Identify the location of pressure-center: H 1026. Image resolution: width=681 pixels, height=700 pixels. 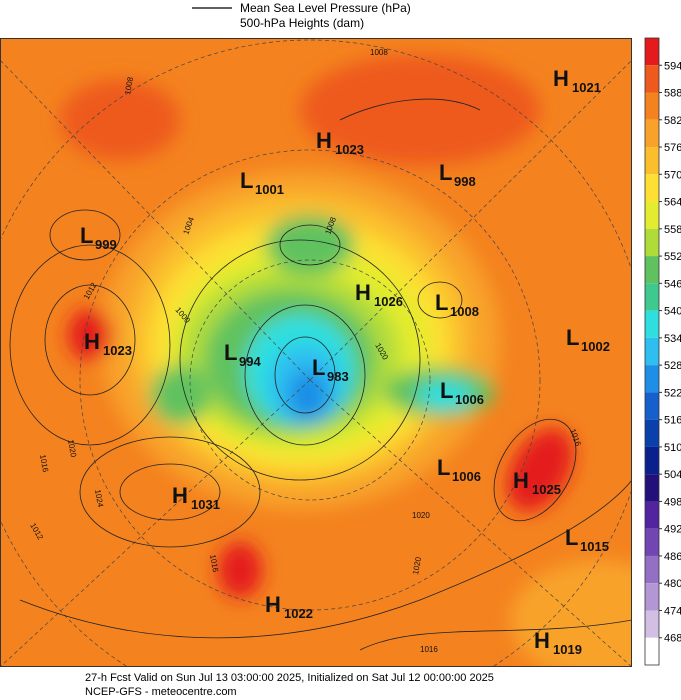
(379, 294).